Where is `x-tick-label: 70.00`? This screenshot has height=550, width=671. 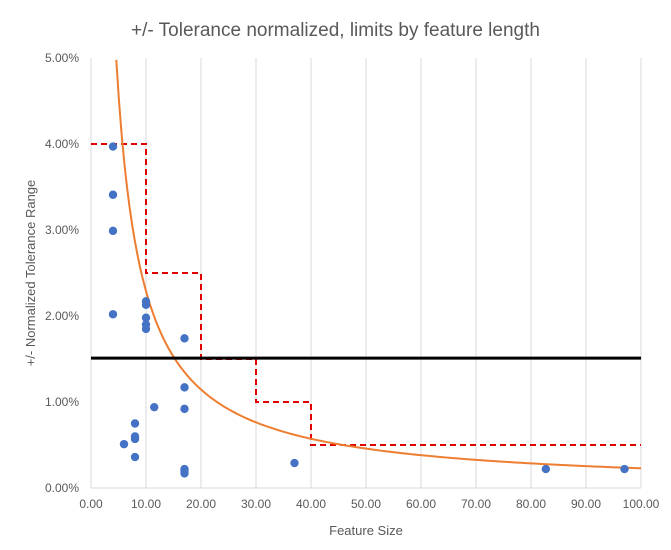
x-tick-label: 70.00 is located at coordinates (476, 504).